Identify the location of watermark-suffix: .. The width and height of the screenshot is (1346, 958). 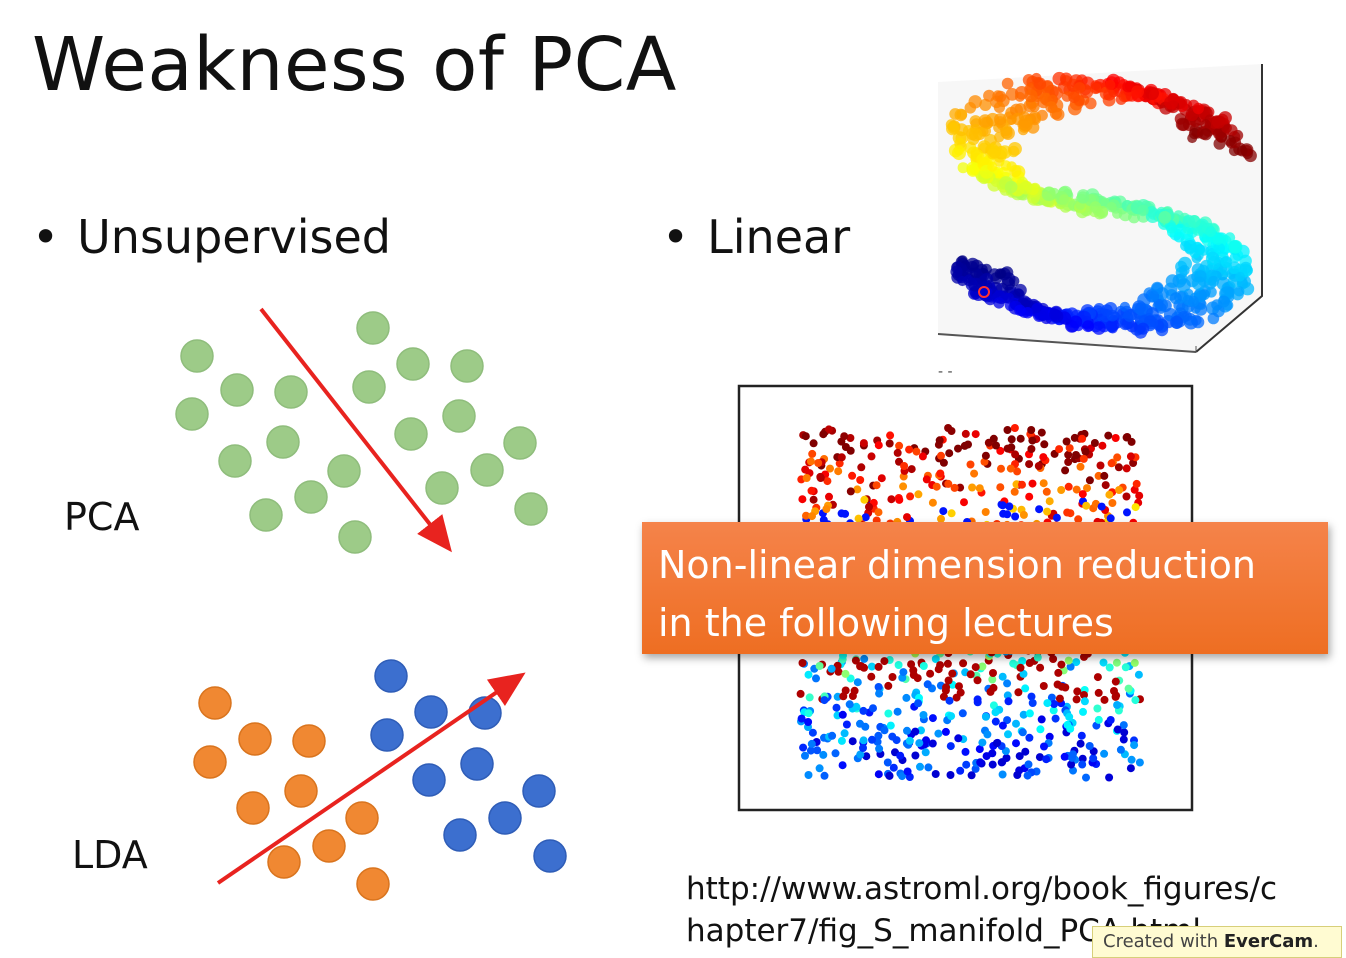
(1316, 941).